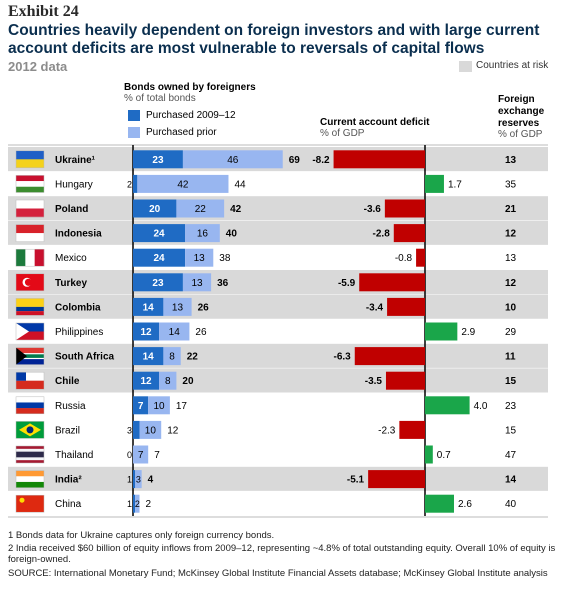 The height and width of the screenshot is (600, 572). Describe the element at coordinates (511, 455) in the screenshot. I see `fx-value-label: 47` at that location.